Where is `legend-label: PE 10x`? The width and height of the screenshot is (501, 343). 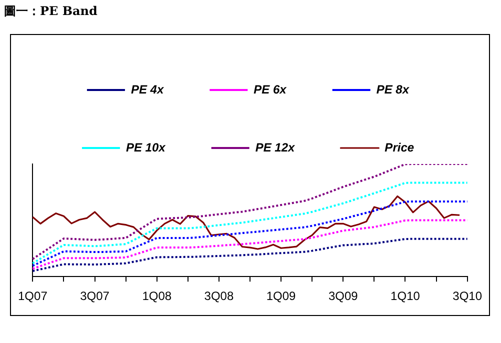
legend-label: PE 10x is located at coordinates (146, 147).